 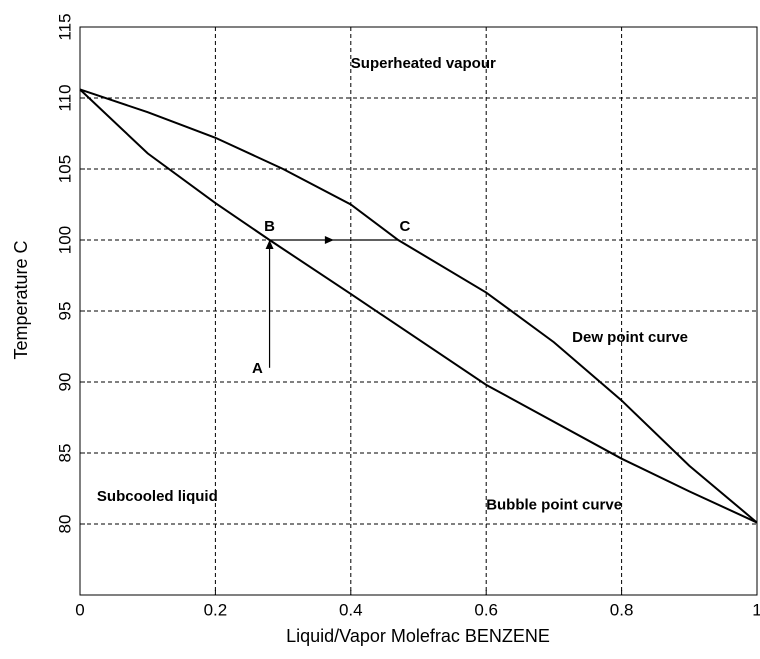 What do you see at coordinates (630, 337) in the screenshot?
I see `annotation: Dew point curve` at bounding box center [630, 337].